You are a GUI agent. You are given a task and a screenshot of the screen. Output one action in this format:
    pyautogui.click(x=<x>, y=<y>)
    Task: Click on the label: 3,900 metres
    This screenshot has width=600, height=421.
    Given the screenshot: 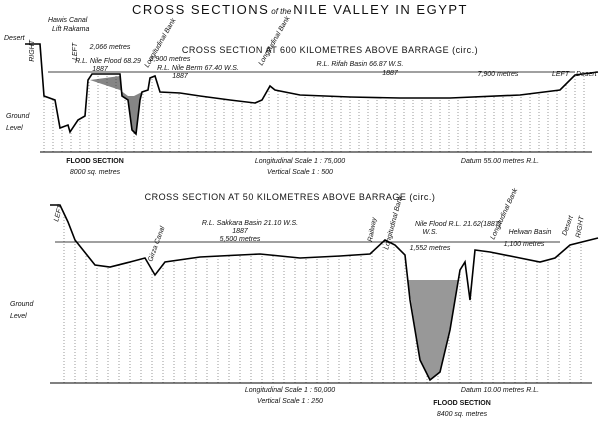 What is the action you would take?
    pyautogui.click(x=170, y=59)
    